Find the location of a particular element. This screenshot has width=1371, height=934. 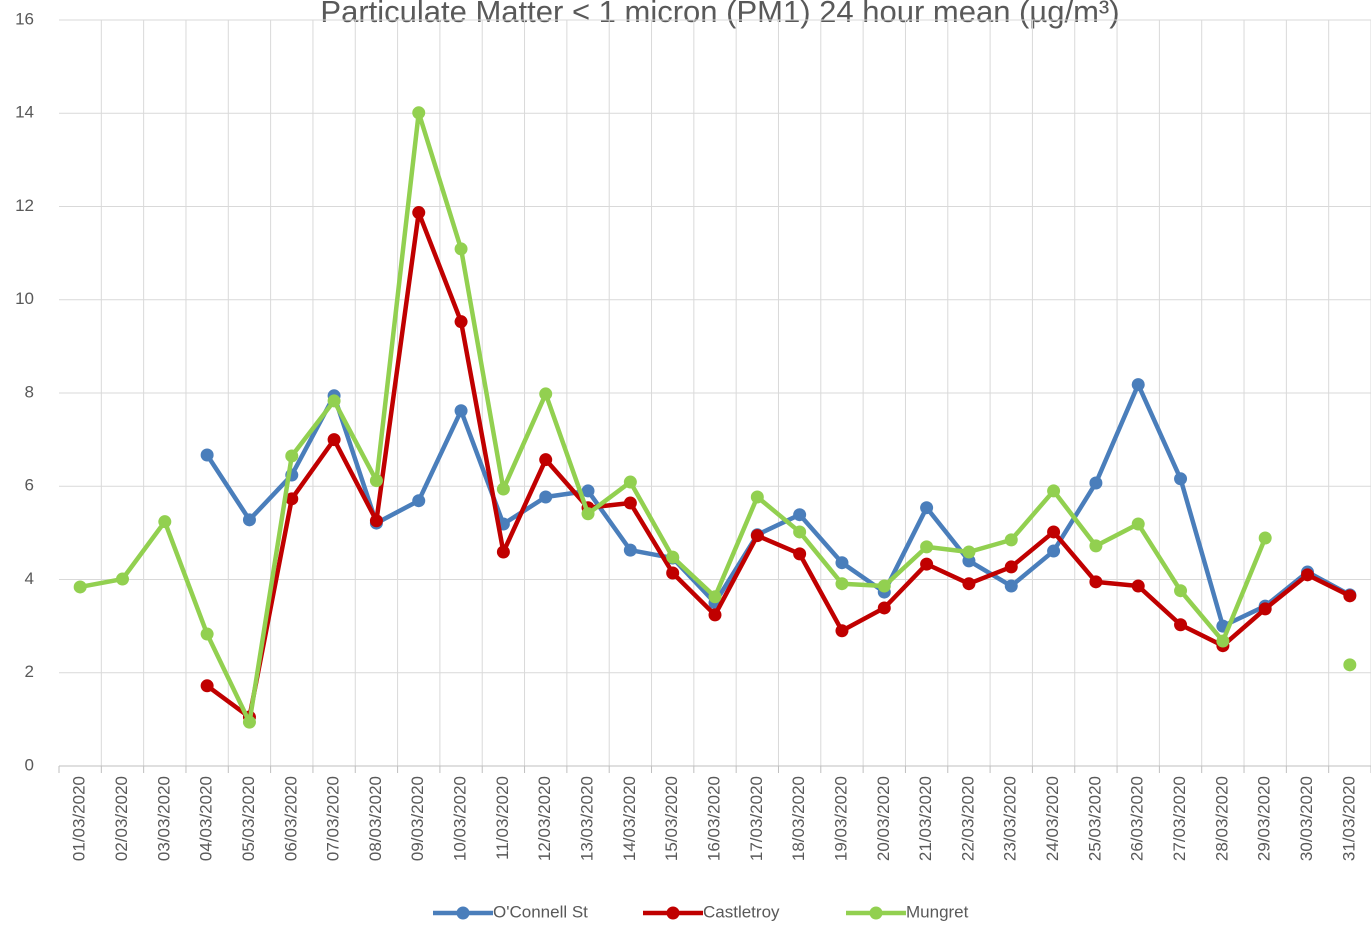

x-tick-label: 24/03/2020 is located at coordinates (1052, 818).